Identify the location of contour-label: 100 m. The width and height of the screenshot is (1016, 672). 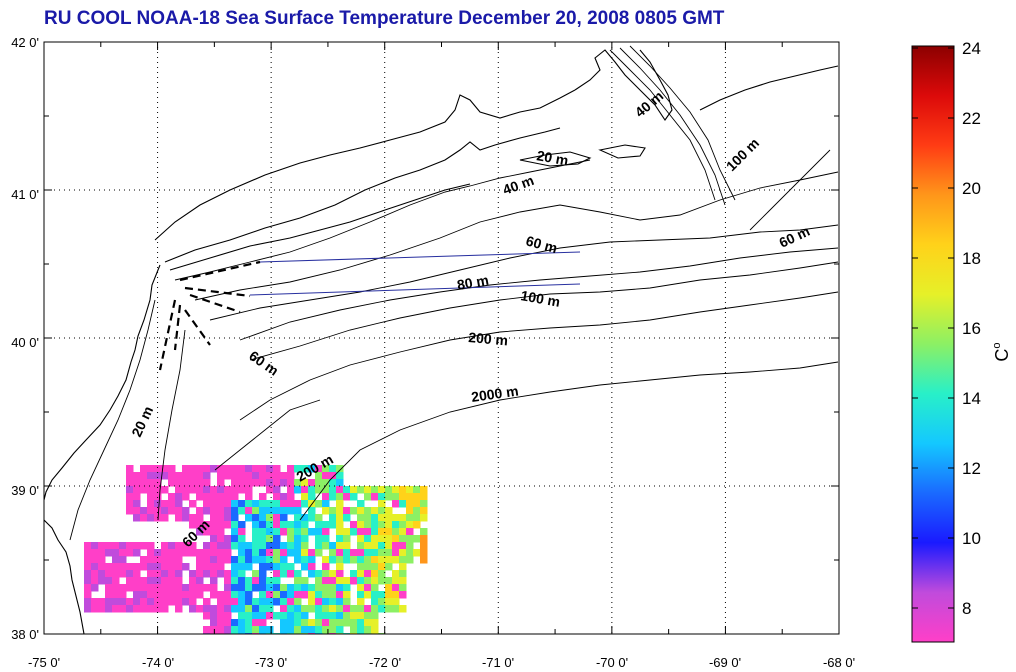
(540, 298).